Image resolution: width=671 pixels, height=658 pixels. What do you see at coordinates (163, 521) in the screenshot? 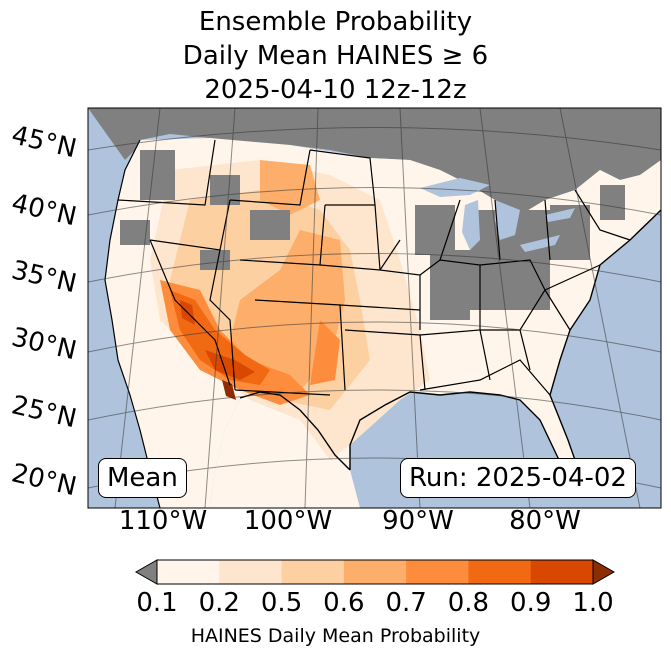
I see `lon-label-110: 110°W` at bounding box center [163, 521].